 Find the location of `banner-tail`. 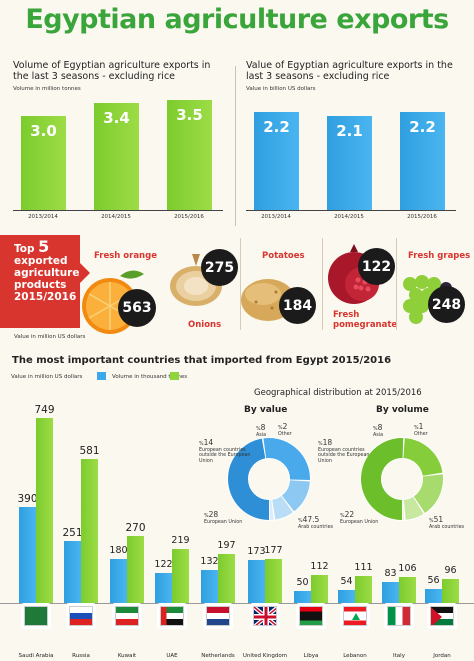

banner-tail is located at coordinates (85, 273).